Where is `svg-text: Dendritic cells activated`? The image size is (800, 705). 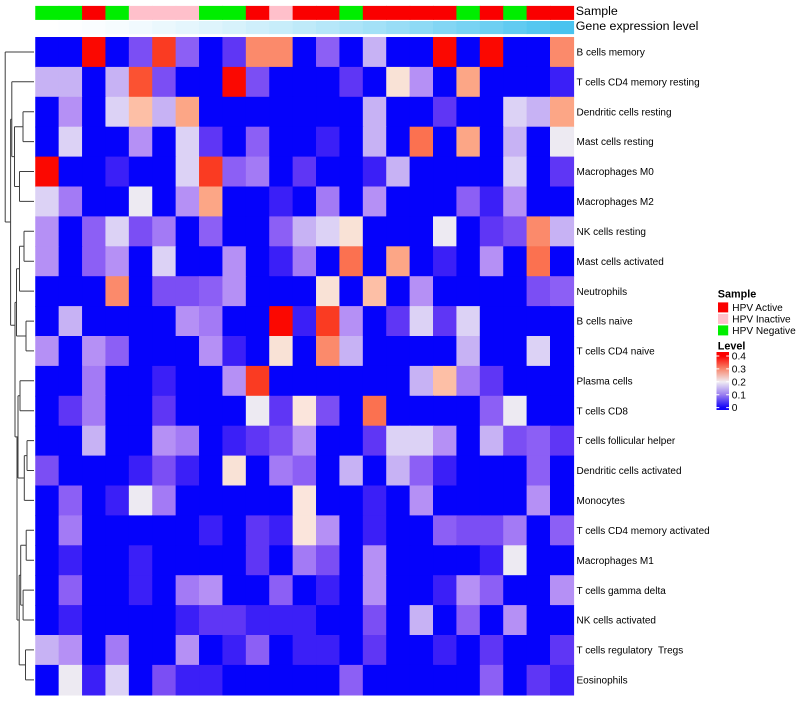
svg-text: Dendritic cells activated is located at coordinates (629, 471).